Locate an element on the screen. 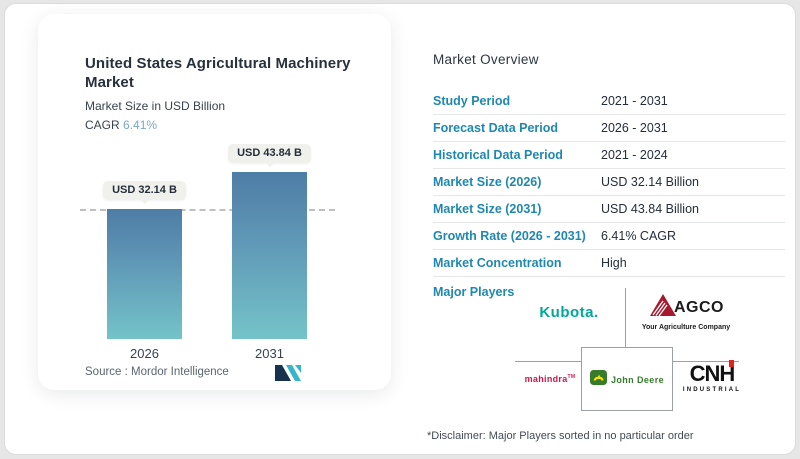 This screenshot has width=800, height=459. table-row: Market Size (2026) USD 32.14 Billion is located at coordinates (609, 182).